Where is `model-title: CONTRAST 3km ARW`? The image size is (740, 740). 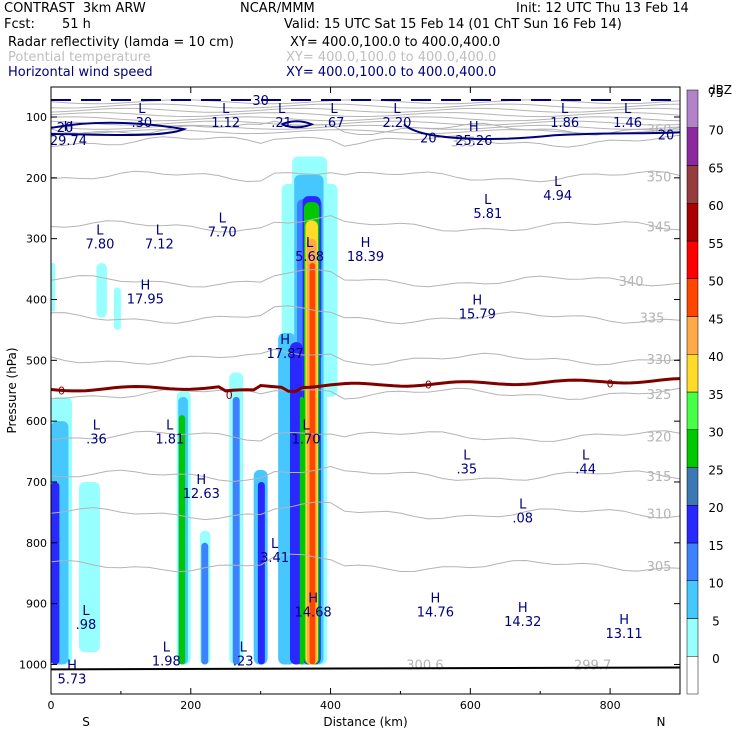 model-title: CONTRAST 3km ARW is located at coordinates (75, 8).